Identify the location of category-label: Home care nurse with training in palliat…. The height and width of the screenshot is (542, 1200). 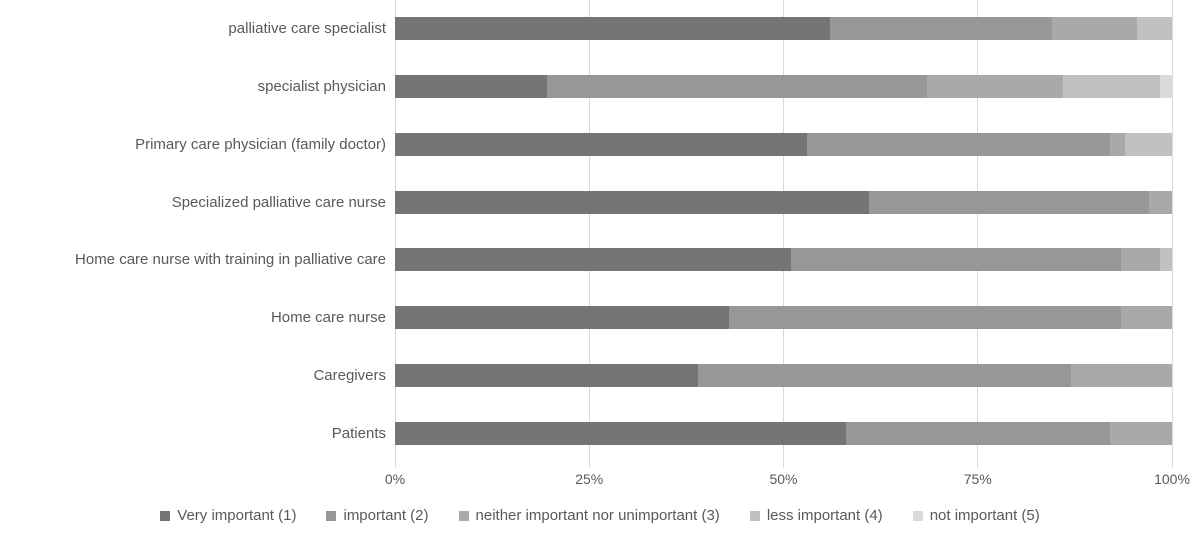
(230, 260).